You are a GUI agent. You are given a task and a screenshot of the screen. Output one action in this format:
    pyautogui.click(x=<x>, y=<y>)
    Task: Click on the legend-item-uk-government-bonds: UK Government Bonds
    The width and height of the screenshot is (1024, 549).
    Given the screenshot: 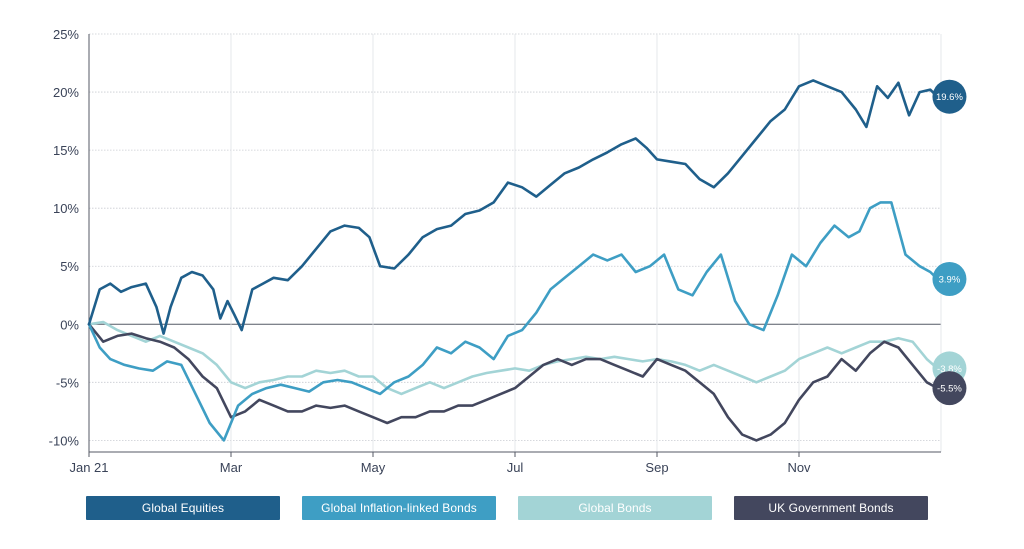 What is the action you would take?
    pyautogui.click(x=831, y=508)
    